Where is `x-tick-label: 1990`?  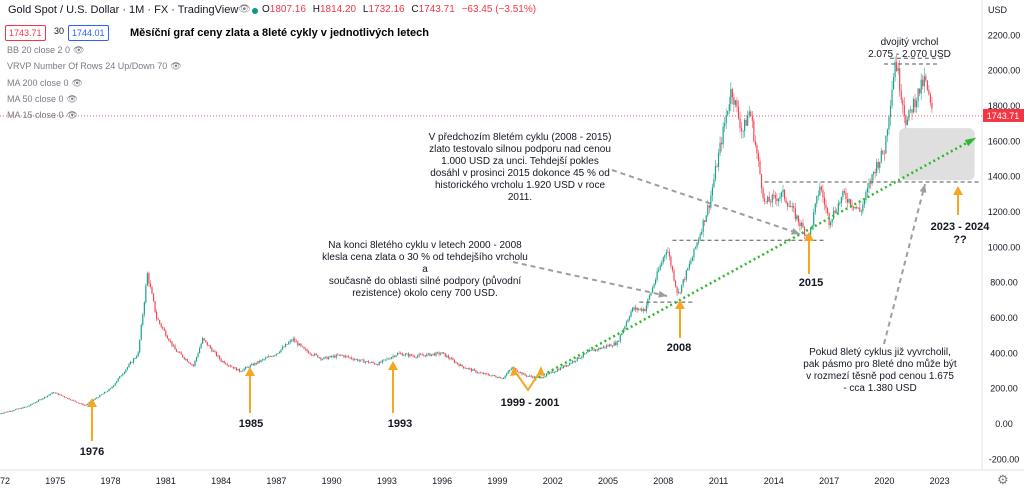
x-tick-label: 1990 is located at coordinates (332, 481).